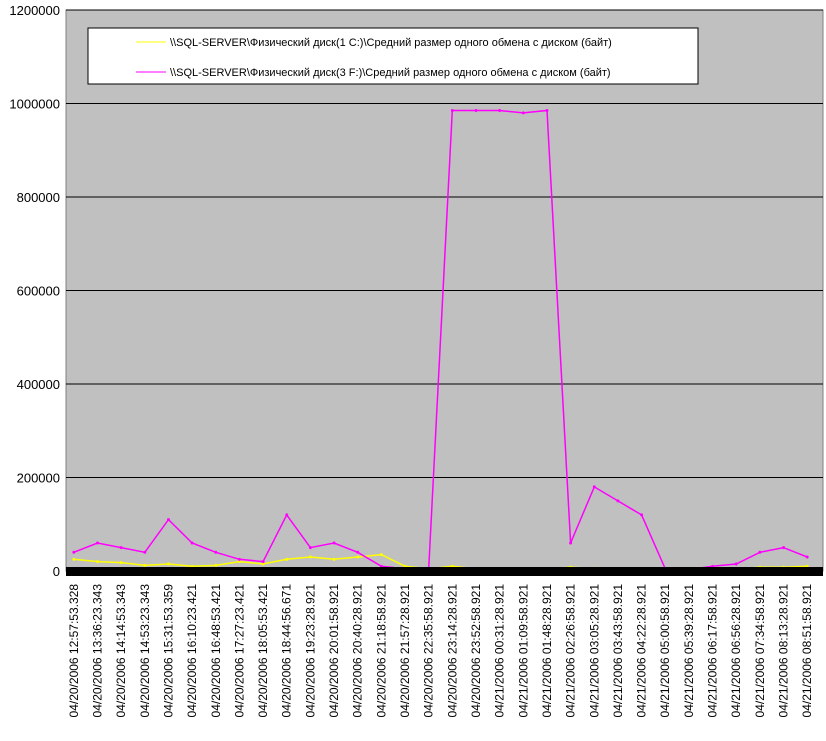 This screenshot has height=741, width=826. What do you see at coordinates (618, 651) in the screenshot?
I see `x-tick-label: 04/21/2006 03:43:58.921` at bounding box center [618, 651].